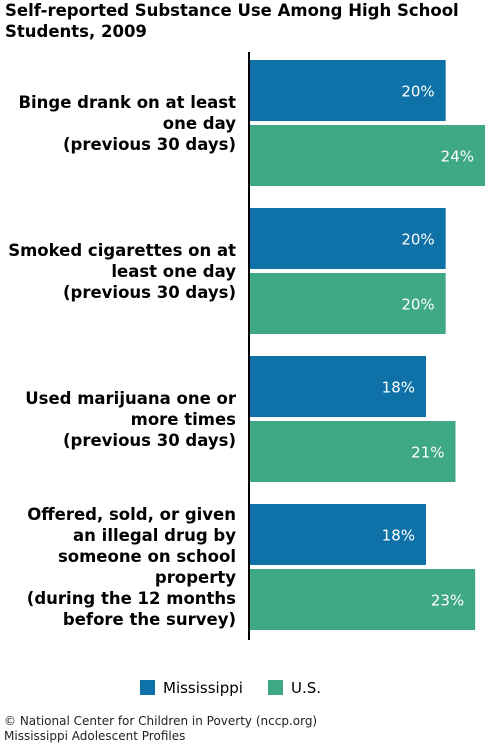 Image resolution: width=498 pixels, height=748 pixels. Describe the element at coordinates (427, 453) in the screenshot. I see `value-label-us-3: 21%` at that location.